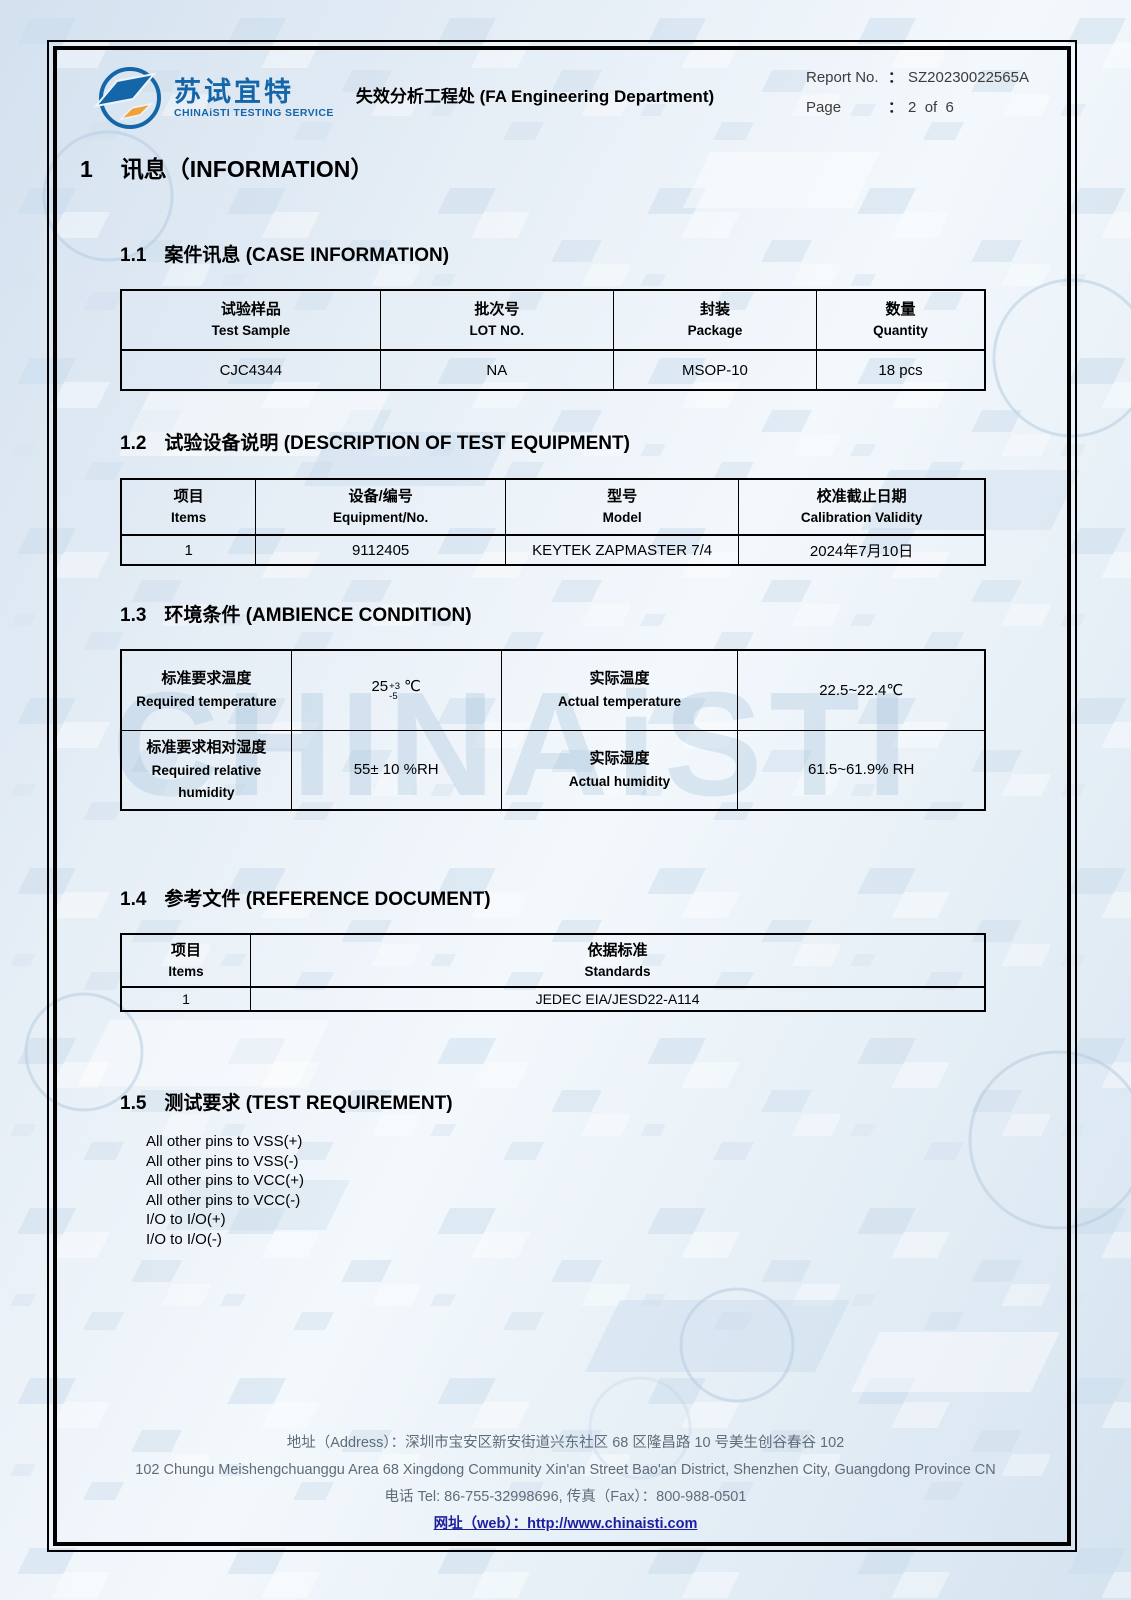  What do you see at coordinates (133, 1103) in the screenshot?
I see `section-number: 1.5` at bounding box center [133, 1103].